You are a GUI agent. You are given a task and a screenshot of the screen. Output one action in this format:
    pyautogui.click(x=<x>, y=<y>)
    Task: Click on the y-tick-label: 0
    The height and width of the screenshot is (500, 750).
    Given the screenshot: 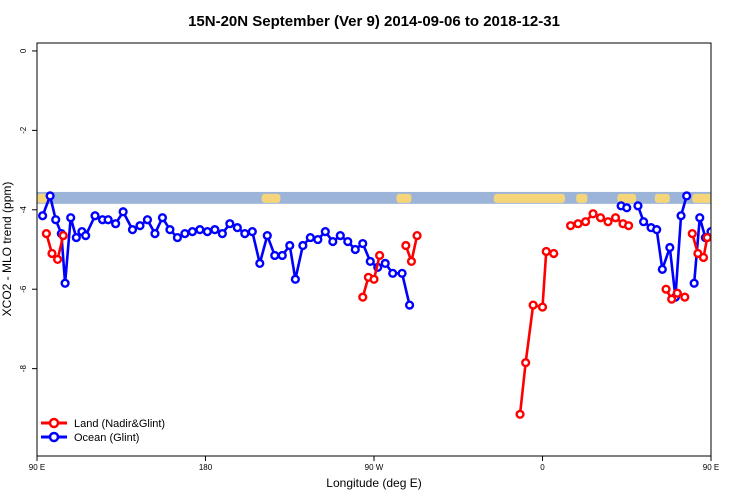 What is the action you would take?
    pyautogui.click(x=23, y=50)
    